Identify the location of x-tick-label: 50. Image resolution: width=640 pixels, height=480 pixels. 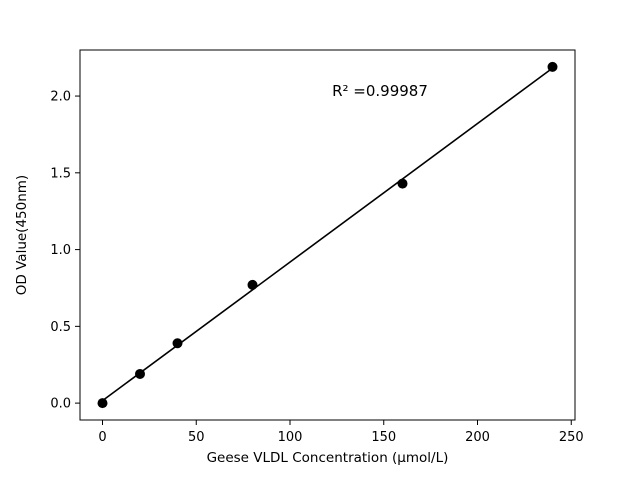
(196, 437).